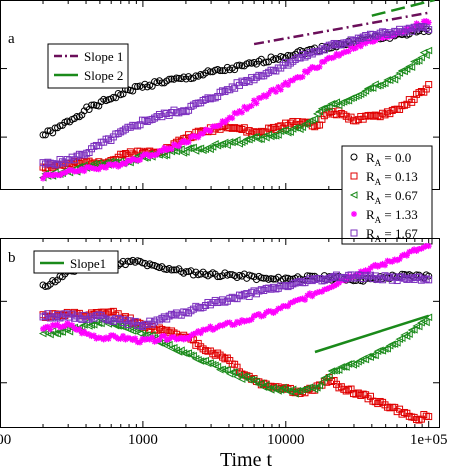 The image size is (474, 474). What do you see at coordinates (286, 440) in the screenshot?
I see `x-tick-label: 10000` at bounding box center [286, 440].